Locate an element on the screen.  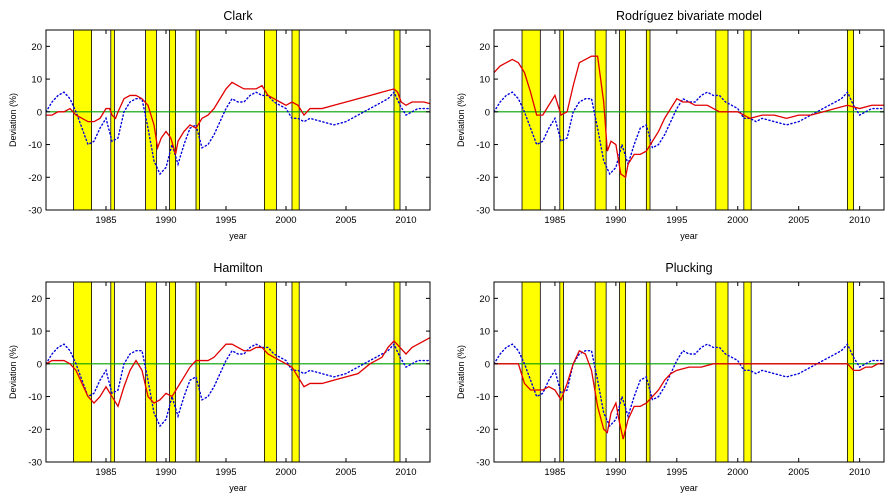
panel-title: Rodríguez bivariate model is located at coordinates (689, 16).